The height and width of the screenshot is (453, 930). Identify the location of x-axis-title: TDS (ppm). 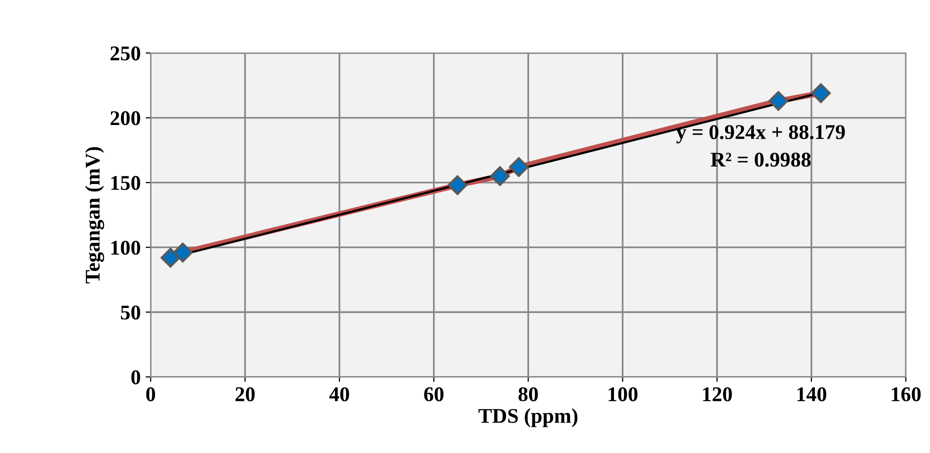
(528, 418).